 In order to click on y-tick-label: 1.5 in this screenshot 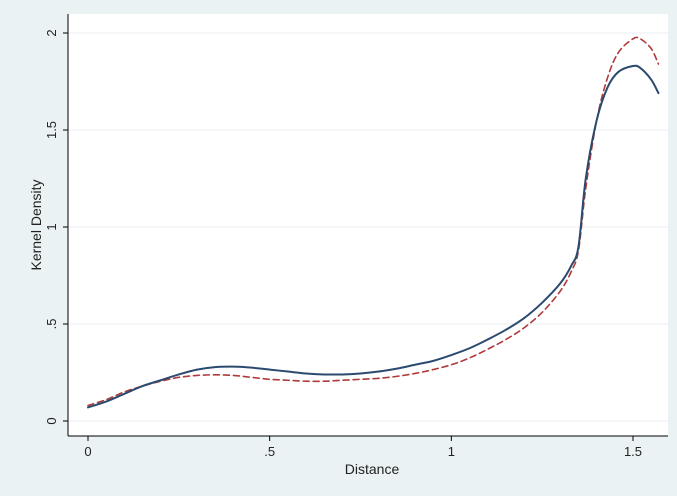, I will do `click(51, 130)`.